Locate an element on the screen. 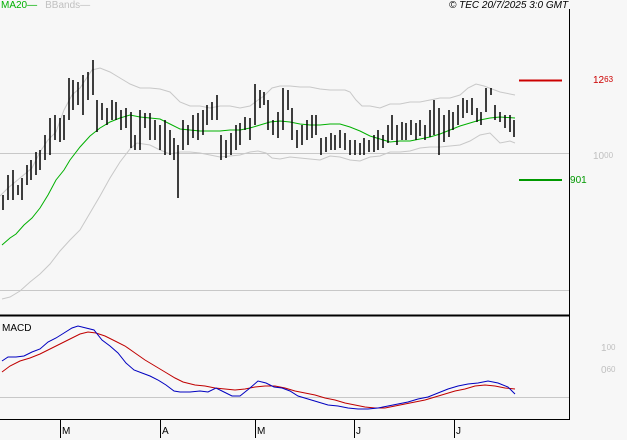  macd-signal-line is located at coordinates (258, 370).